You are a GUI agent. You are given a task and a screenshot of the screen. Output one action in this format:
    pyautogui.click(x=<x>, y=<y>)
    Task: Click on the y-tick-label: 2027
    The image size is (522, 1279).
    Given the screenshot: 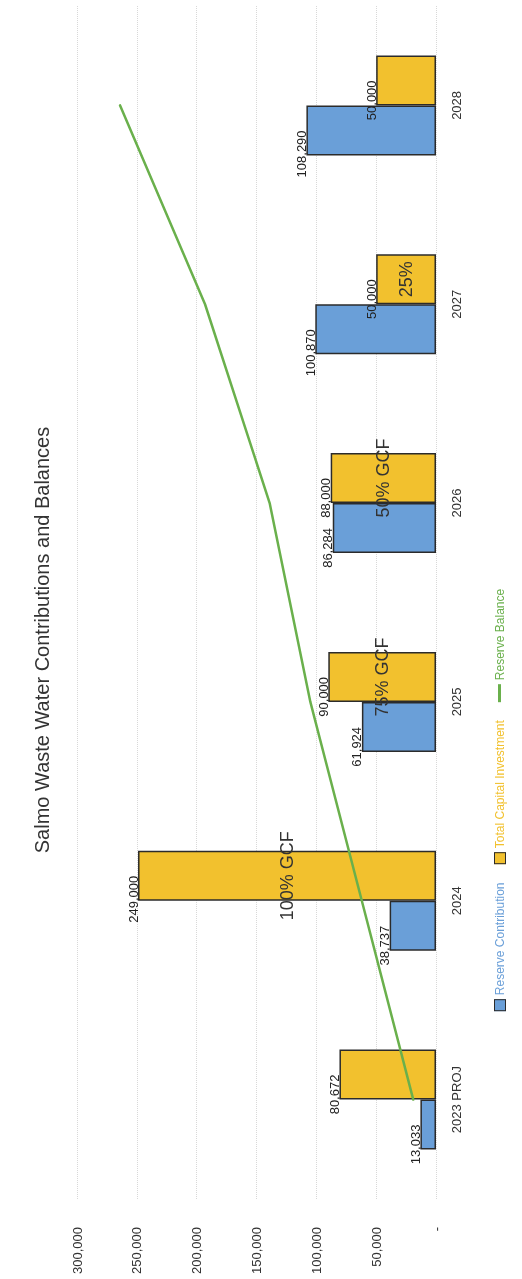 What is the action you would take?
    pyautogui.click(x=456, y=304)
    